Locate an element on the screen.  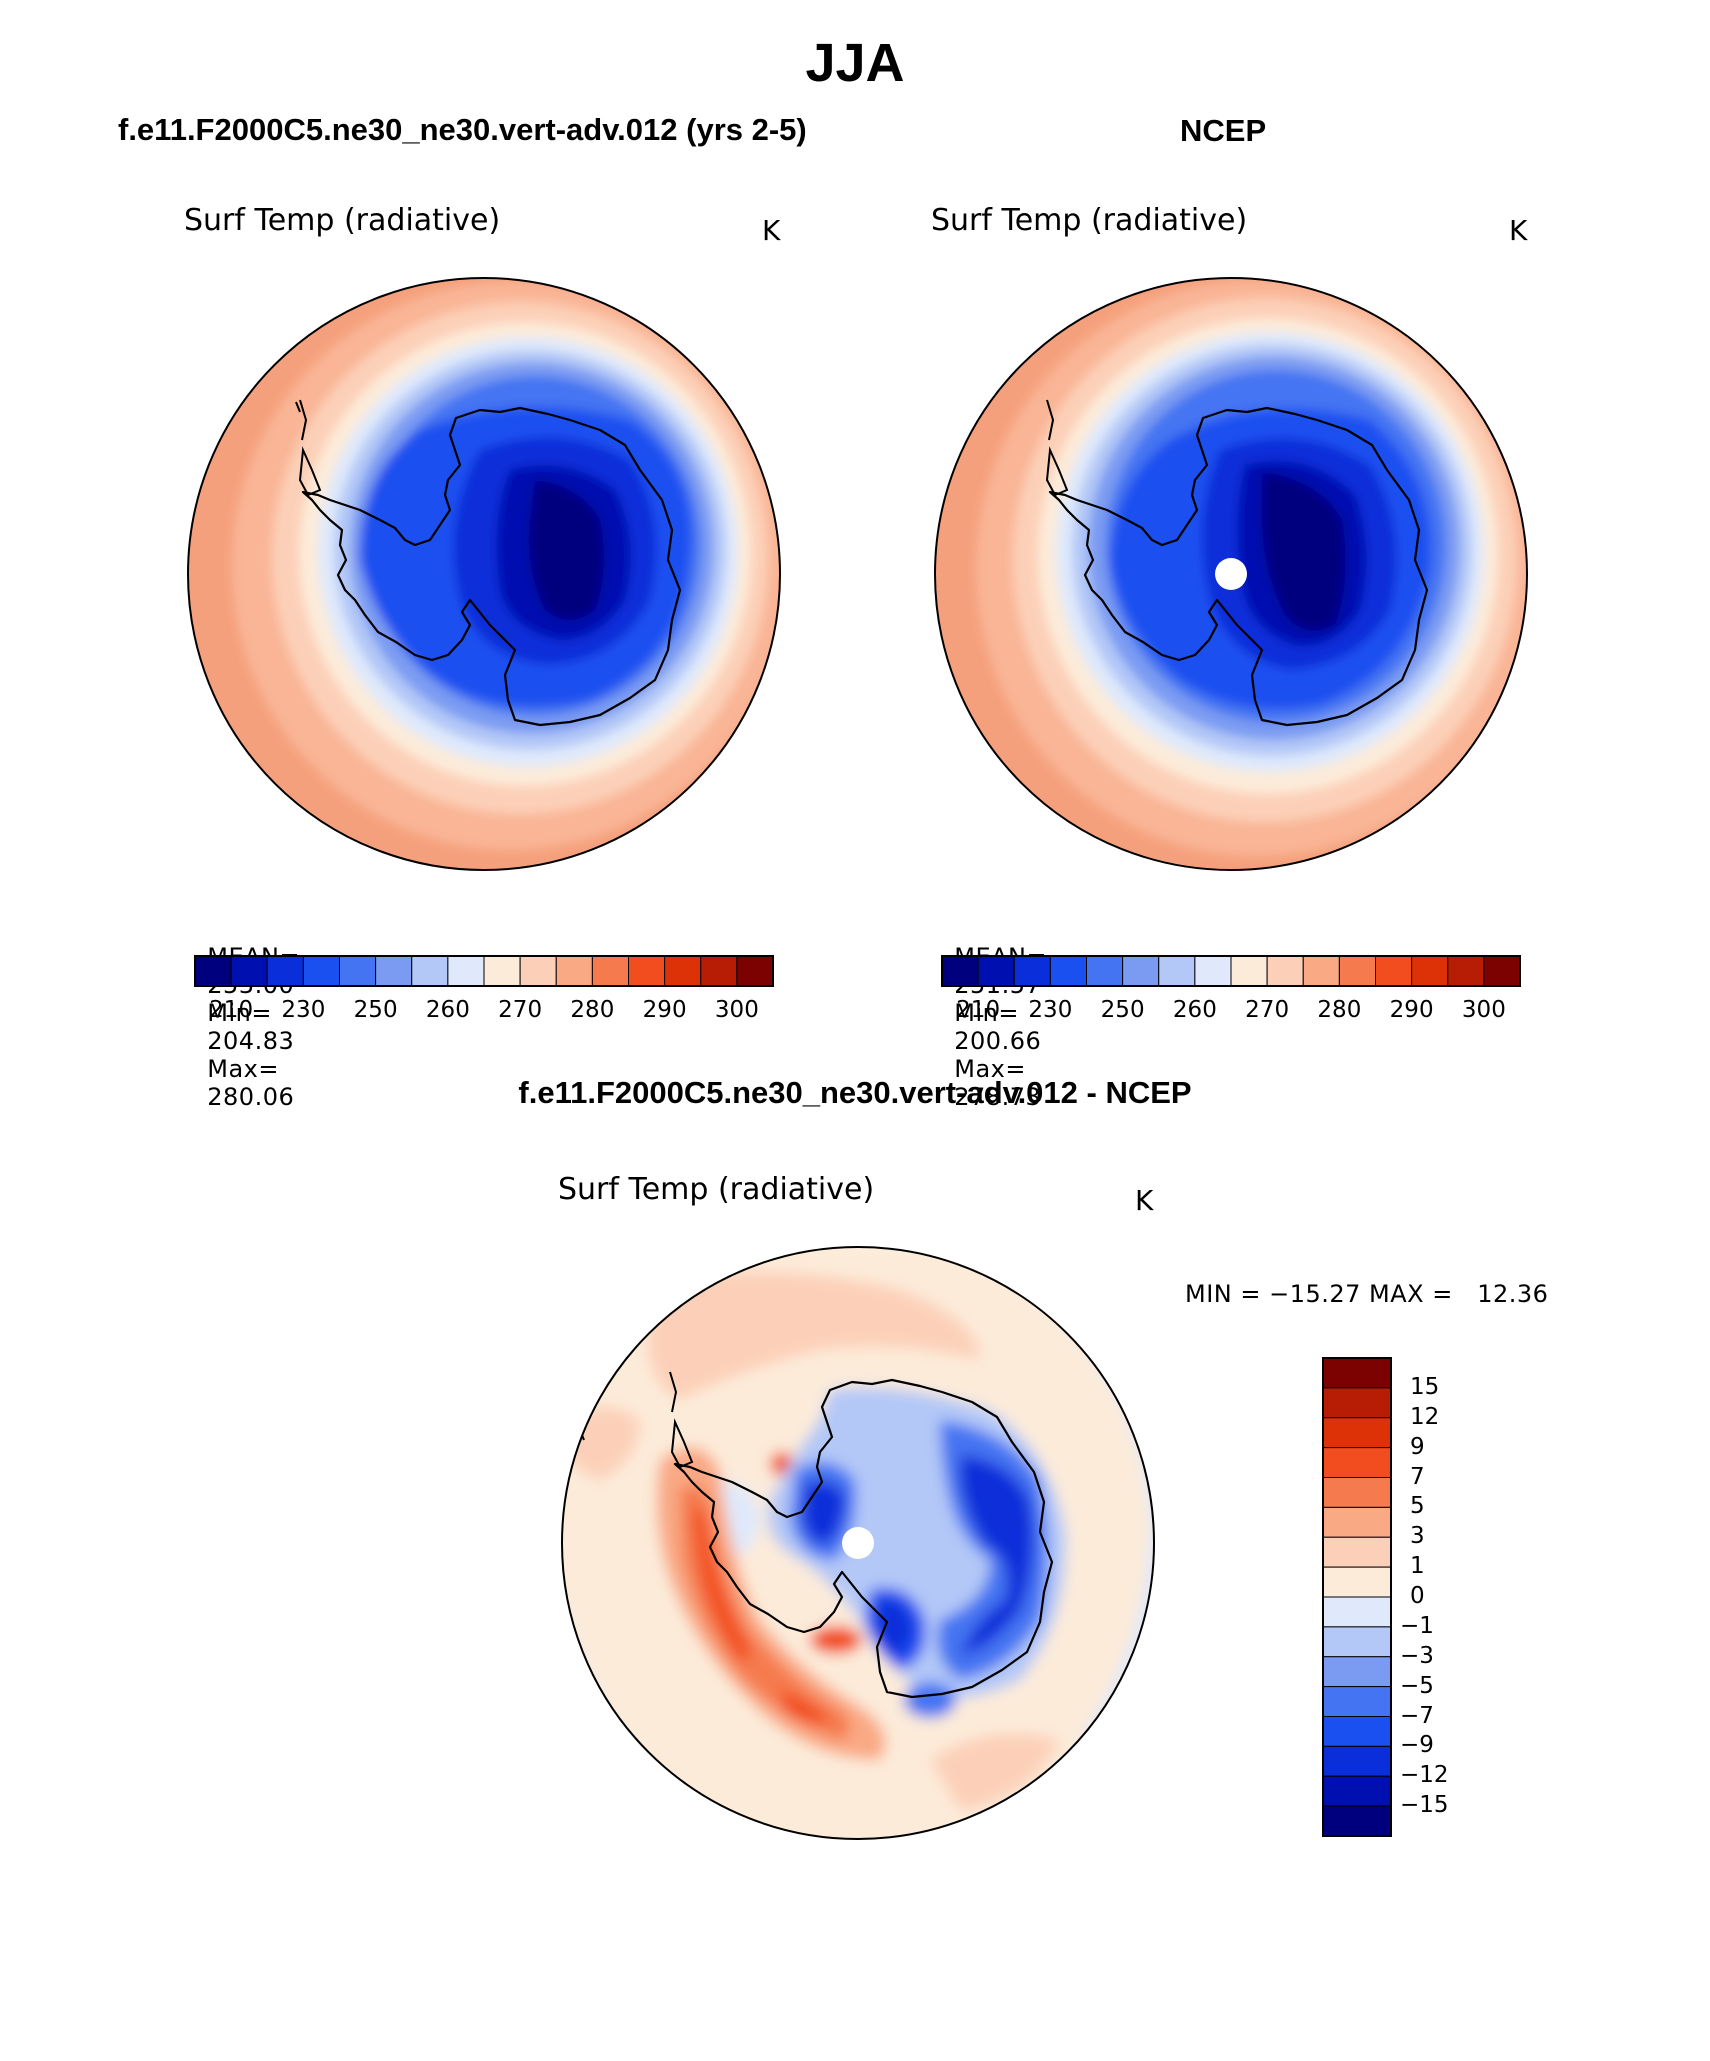
ncep-max-value: 278.73 is located at coordinates (998, 1097).